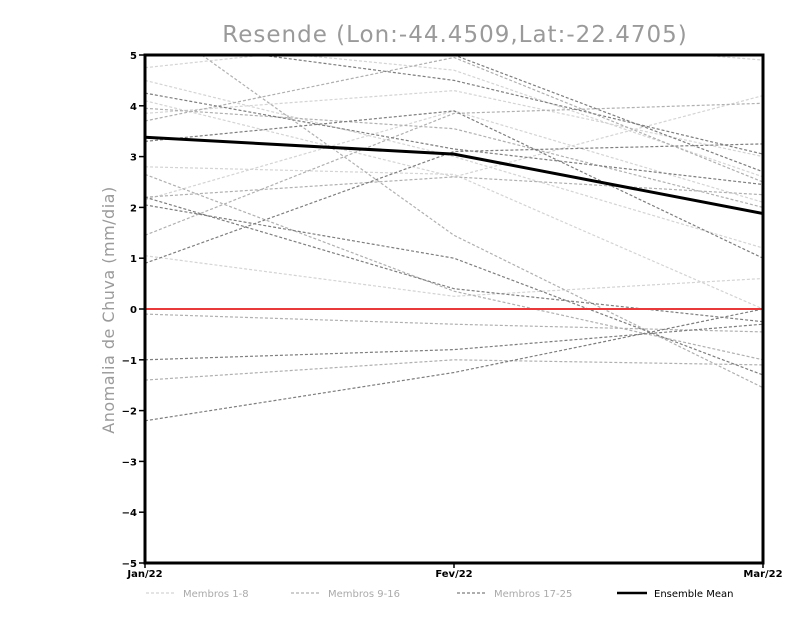  What do you see at coordinates (133, 107) in the screenshot?
I see `y-tick-label: 4` at bounding box center [133, 107].